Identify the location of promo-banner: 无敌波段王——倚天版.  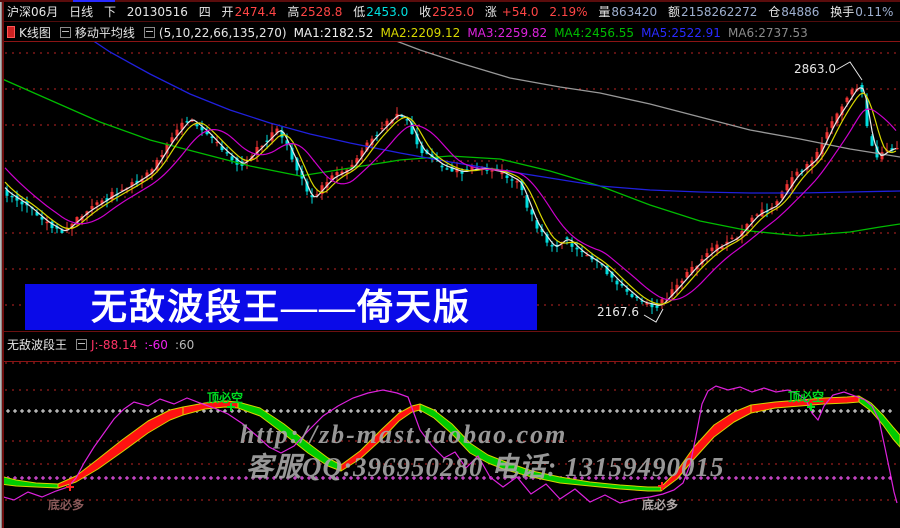
(281, 307).